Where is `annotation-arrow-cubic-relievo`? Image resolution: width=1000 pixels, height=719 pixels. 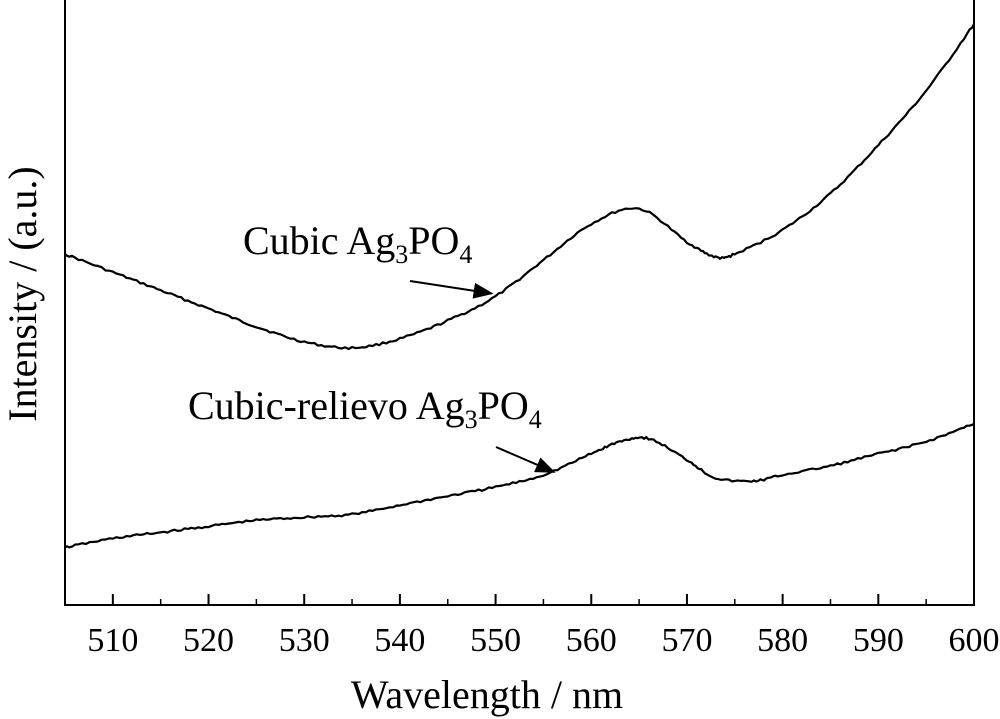 annotation-arrow-cubic-relievo is located at coordinates (525, 459).